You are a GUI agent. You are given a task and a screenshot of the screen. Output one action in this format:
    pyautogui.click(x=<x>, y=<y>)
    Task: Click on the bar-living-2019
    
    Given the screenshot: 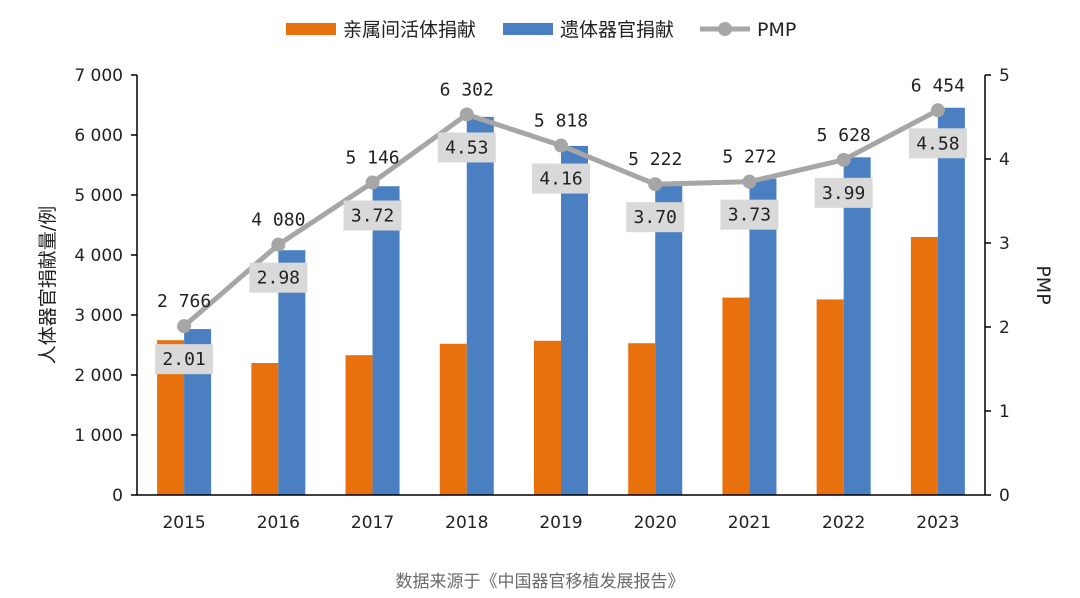 What is the action you would take?
    pyautogui.click(x=547, y=417)
    